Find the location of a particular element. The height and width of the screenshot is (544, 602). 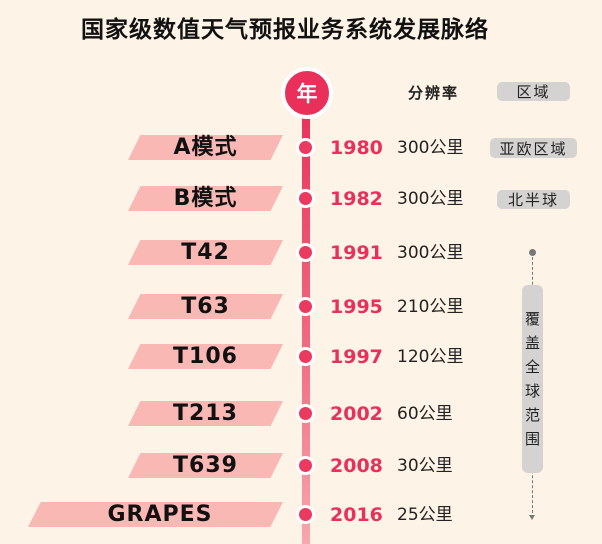

timeline-row: T106 1997 120公里 is located at coordinates (301, 357).